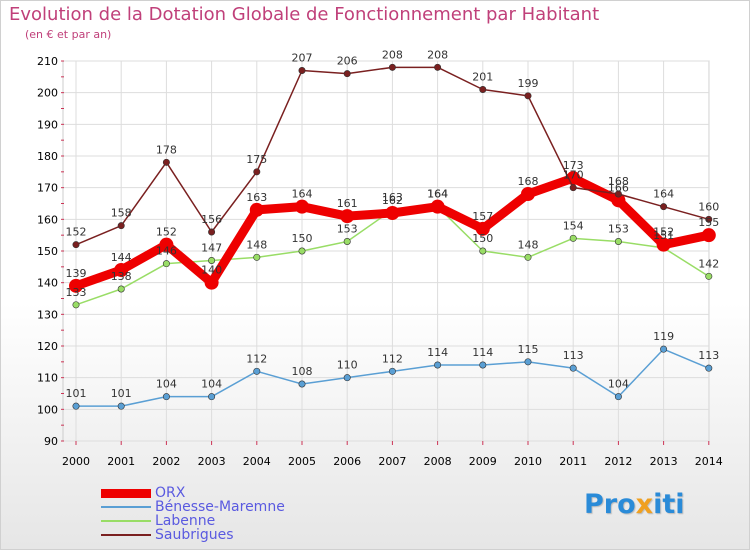 Image resolution: width=750 pixels, height=550 pixels. What do you see at coordinates (663, 235) in the screenshot?
I see `data-label-labenne: 151` at bounding box center [663, 235].